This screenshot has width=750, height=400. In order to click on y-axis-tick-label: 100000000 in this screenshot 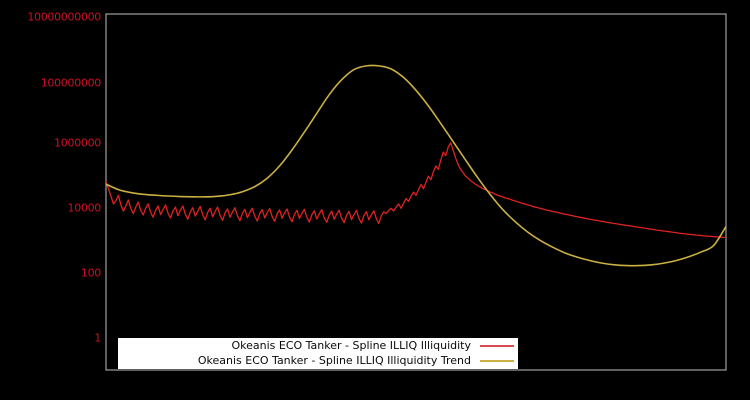, I will do `click(71, 83)`.